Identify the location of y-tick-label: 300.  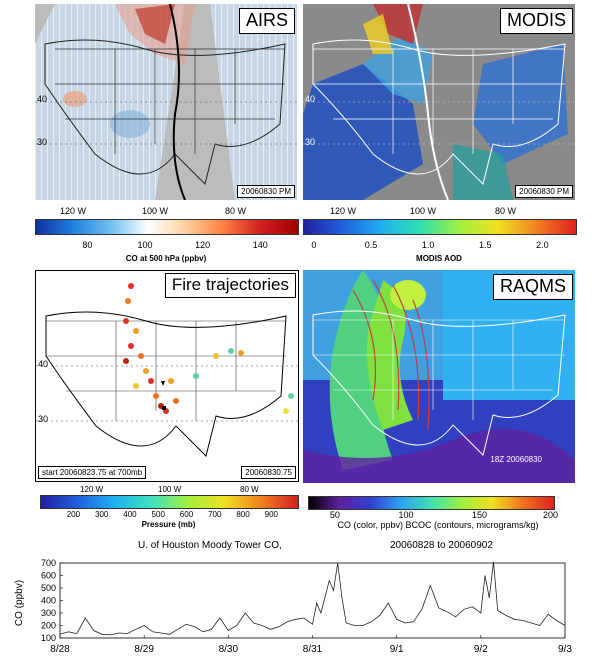
(48, 613).